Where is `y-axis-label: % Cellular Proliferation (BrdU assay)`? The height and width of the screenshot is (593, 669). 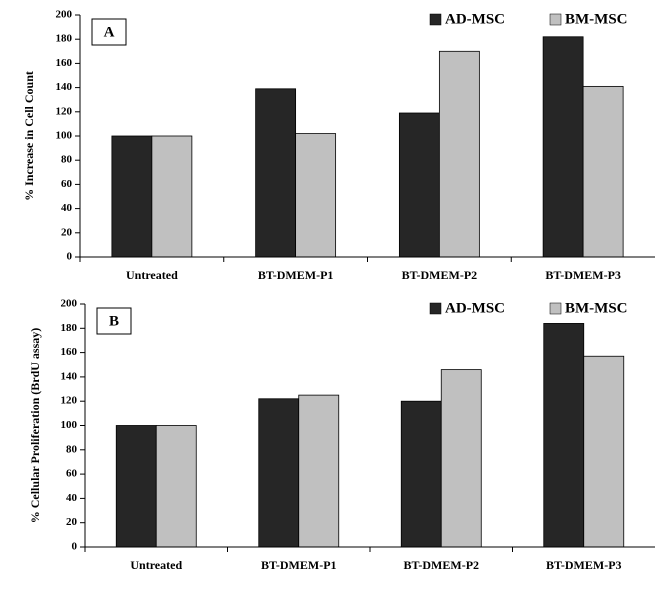
y-axis-label: % Cellular Proliferation (BrdU assay) is located at coordinates (35, 426).